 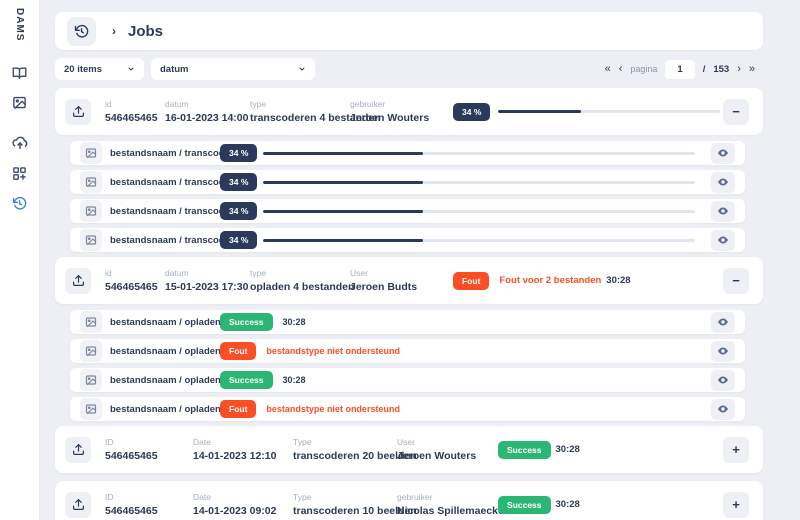 I want to click on sidebar-item-upload, so click(x=20, y=143).